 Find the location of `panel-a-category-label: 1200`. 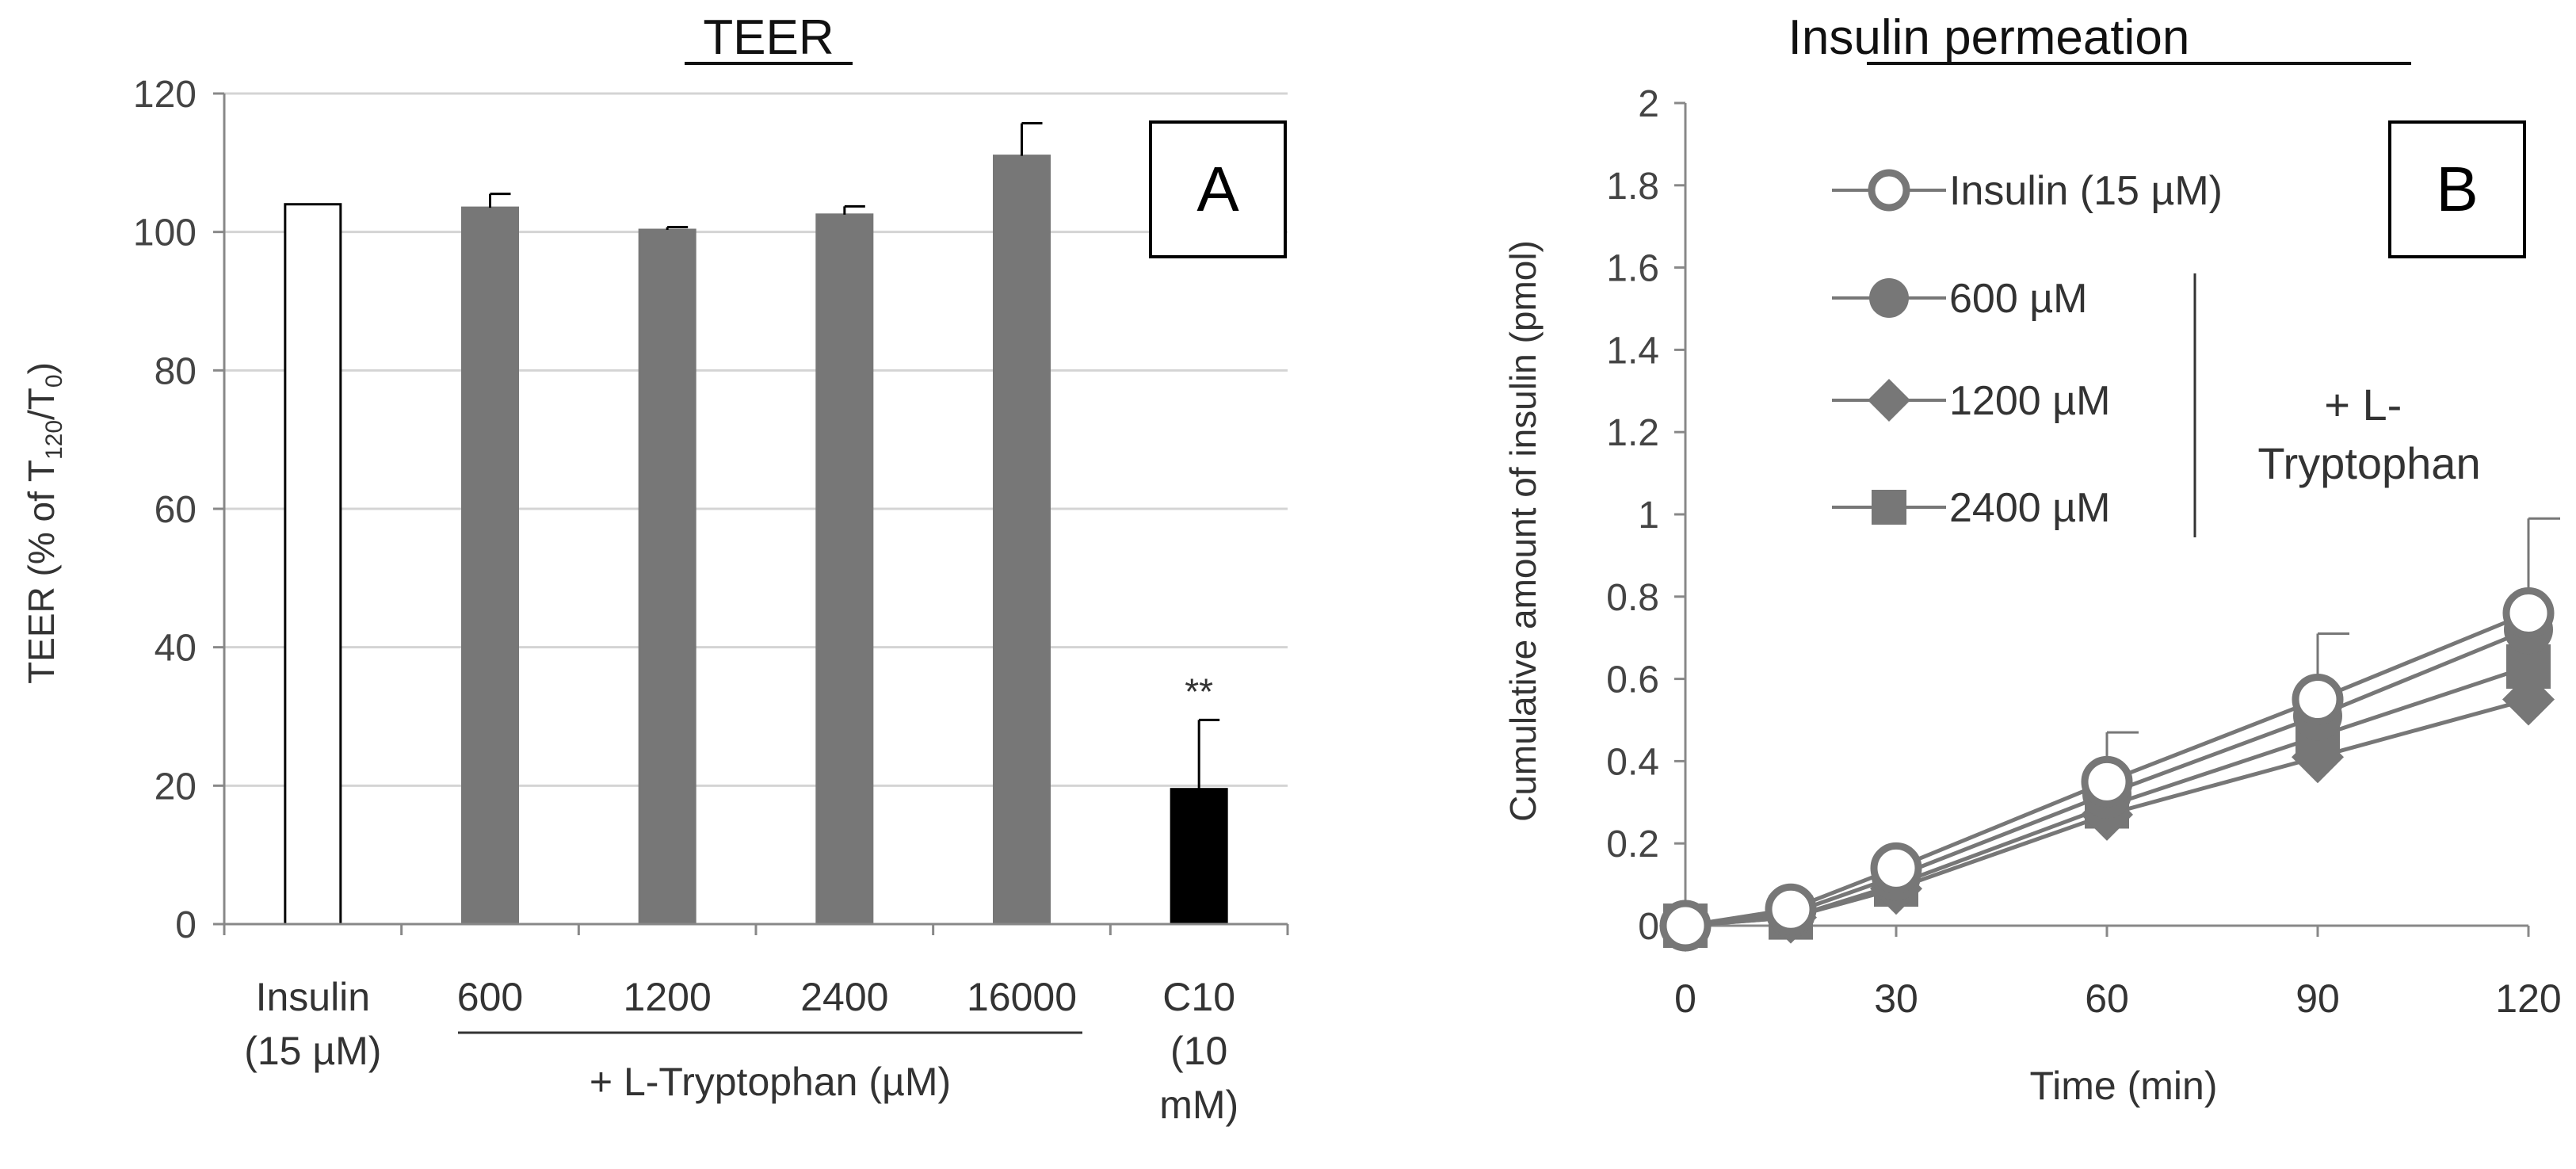

panel-a-category-label: 1200 is located at coordinates (668, 997).